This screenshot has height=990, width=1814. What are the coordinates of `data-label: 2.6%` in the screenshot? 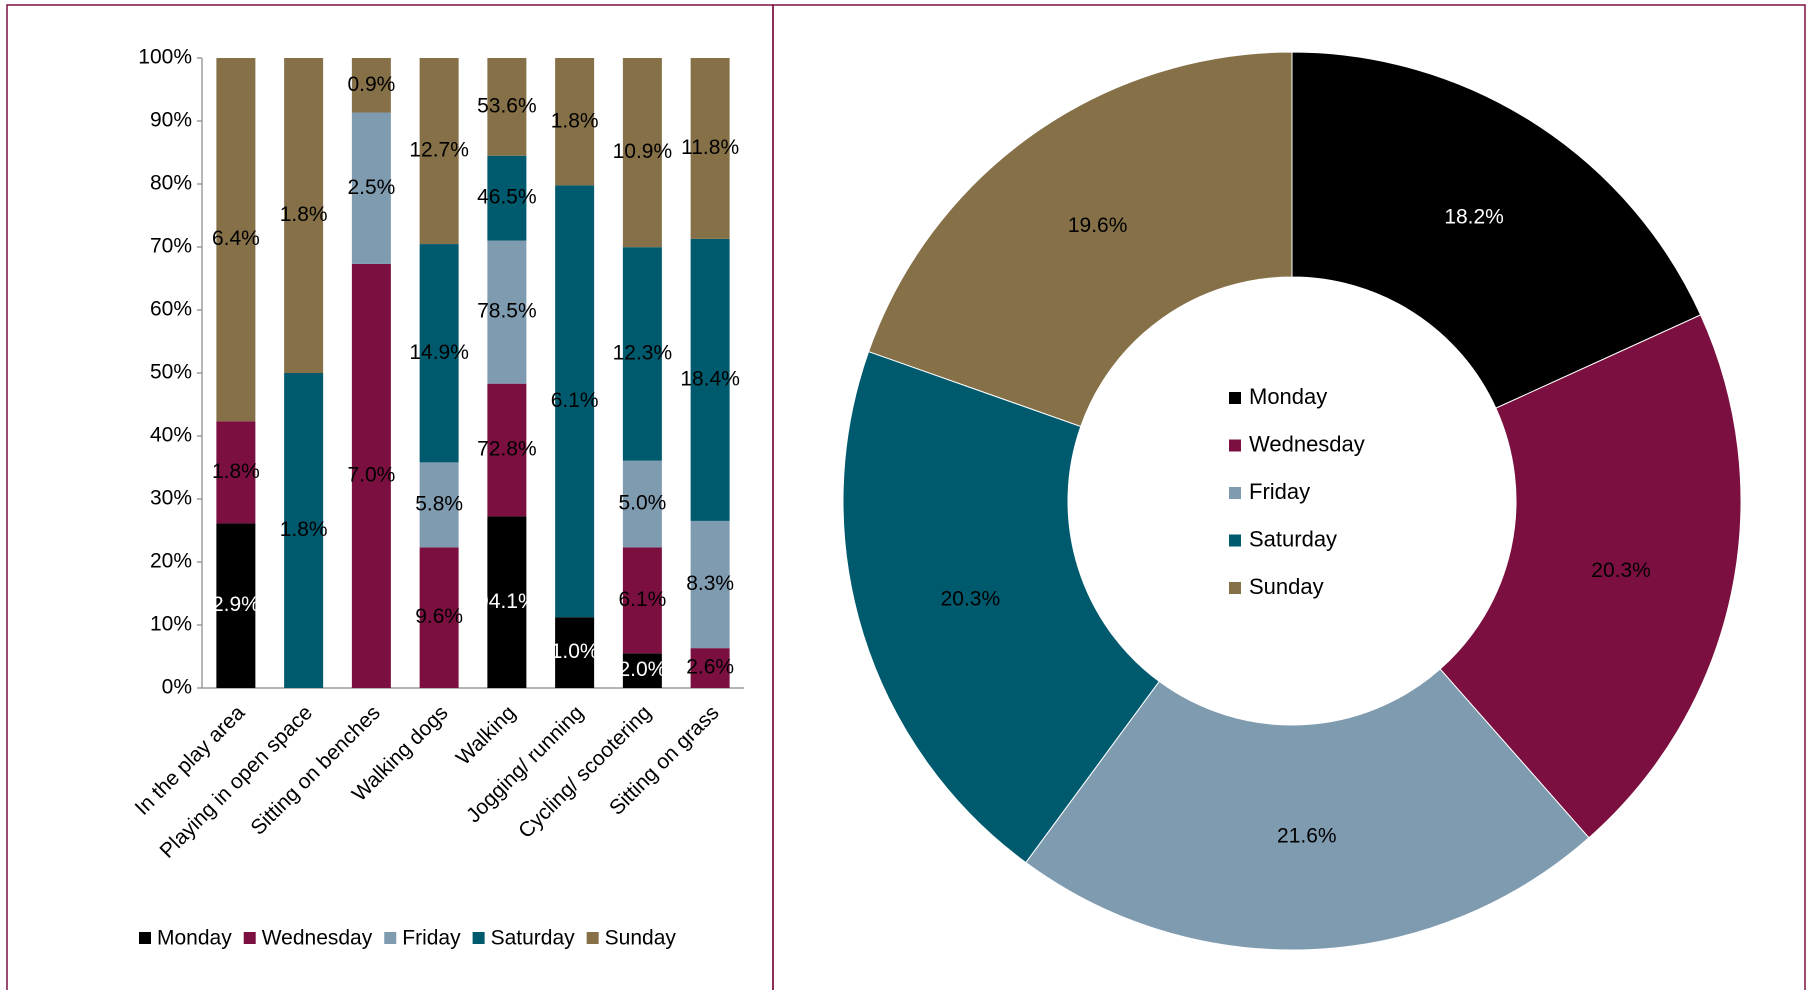 It's located at (710, 667).